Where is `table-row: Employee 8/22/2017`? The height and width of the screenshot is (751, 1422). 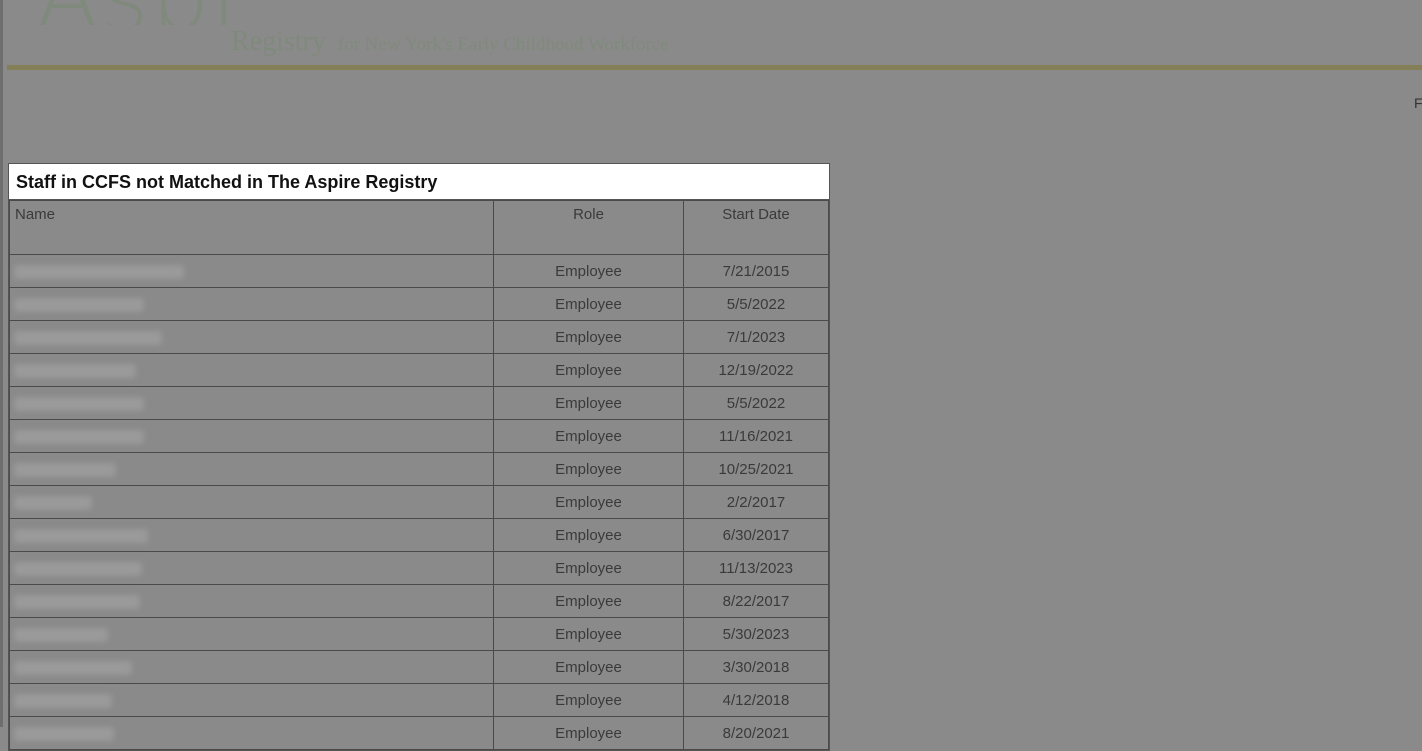 table-row: Employee 8/22/2017 is located at coordinates (419, 601).